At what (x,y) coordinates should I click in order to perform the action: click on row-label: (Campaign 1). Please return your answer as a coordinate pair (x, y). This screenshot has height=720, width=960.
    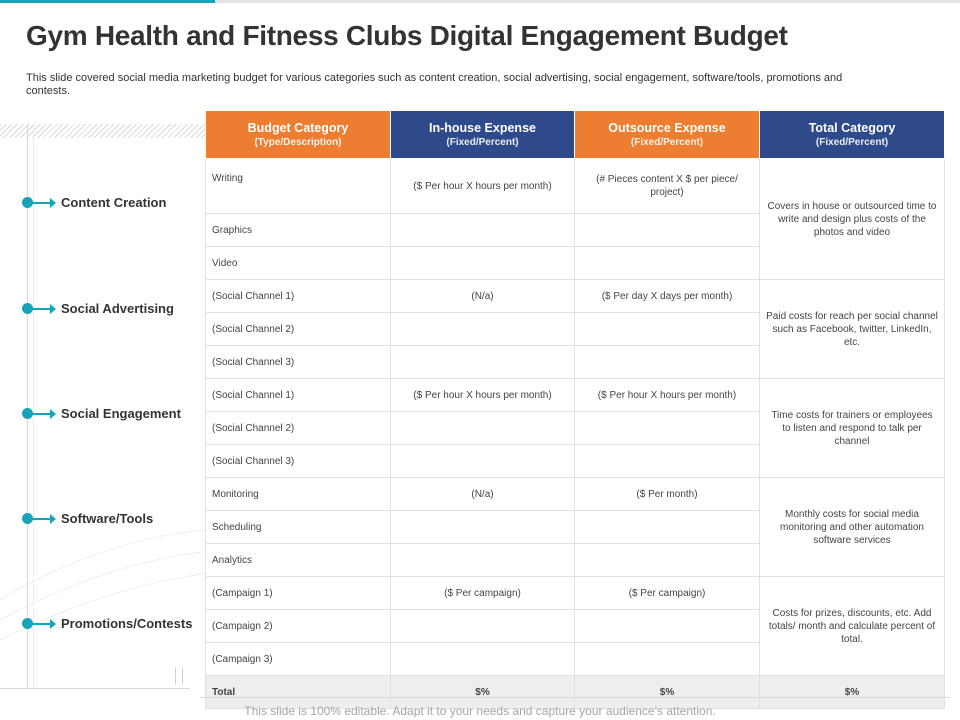
    Looking at the image, I should click on (298, 593).